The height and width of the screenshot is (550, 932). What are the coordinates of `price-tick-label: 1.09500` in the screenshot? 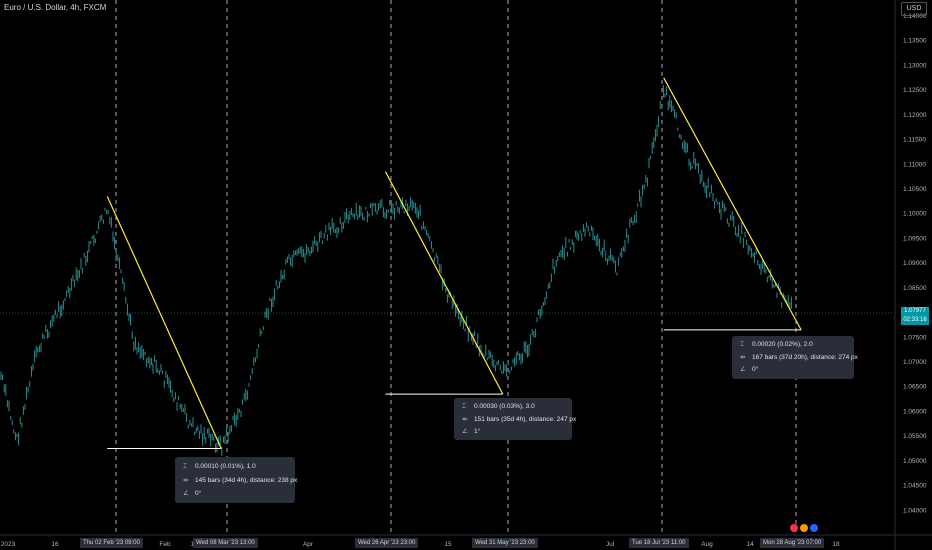 It's located at (915, 238).